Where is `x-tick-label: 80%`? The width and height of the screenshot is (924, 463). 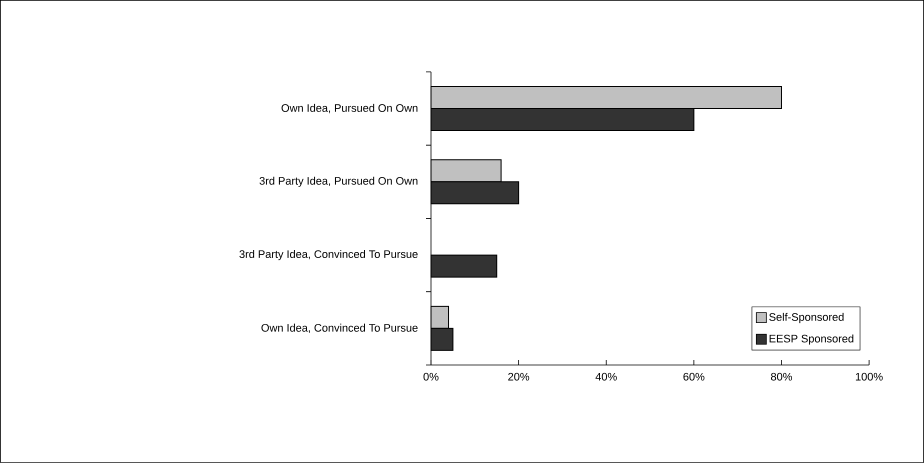
x-tick-label: 80% is located at coordinates (781, 376).